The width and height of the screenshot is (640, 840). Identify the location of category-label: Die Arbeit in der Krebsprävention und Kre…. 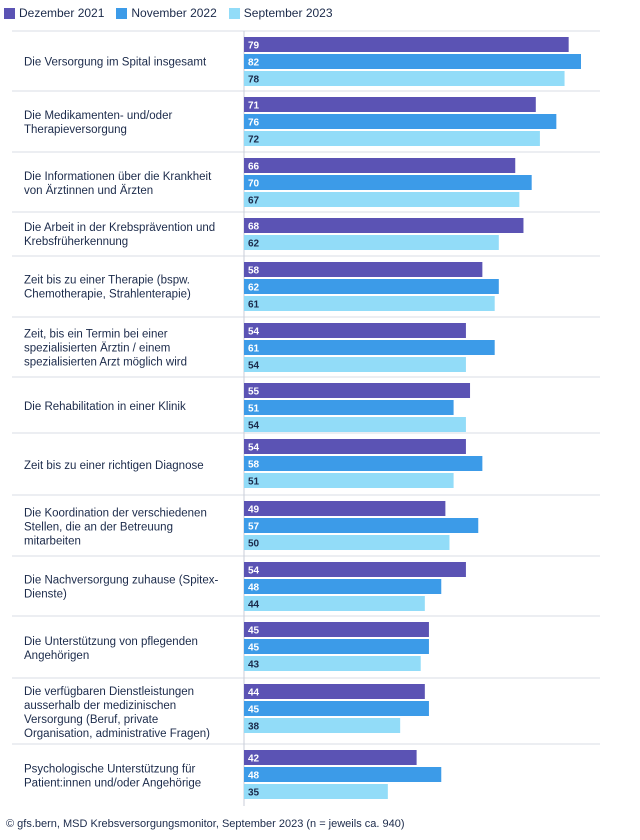
(119, 235).